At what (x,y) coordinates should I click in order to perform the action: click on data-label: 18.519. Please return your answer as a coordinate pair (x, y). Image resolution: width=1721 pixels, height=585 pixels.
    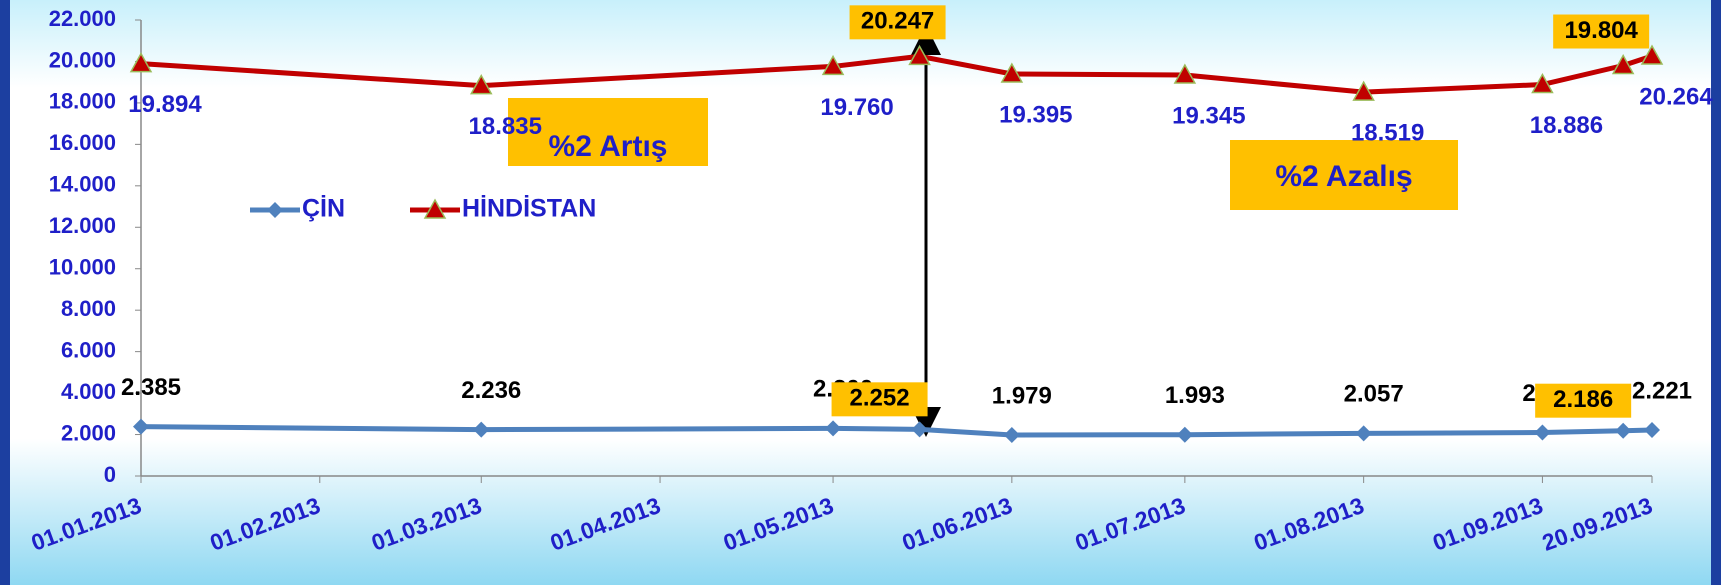
    Looking at the image, I should click on (1387, 132).